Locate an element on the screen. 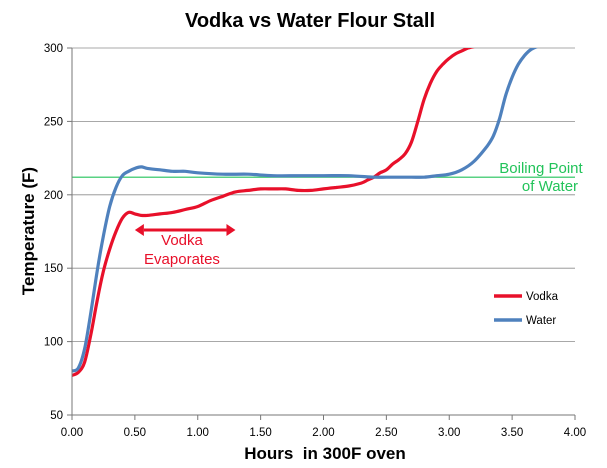 The image size is (607, 468). y-axis-title: Temperature (F) is located at coordinates (28, 231).